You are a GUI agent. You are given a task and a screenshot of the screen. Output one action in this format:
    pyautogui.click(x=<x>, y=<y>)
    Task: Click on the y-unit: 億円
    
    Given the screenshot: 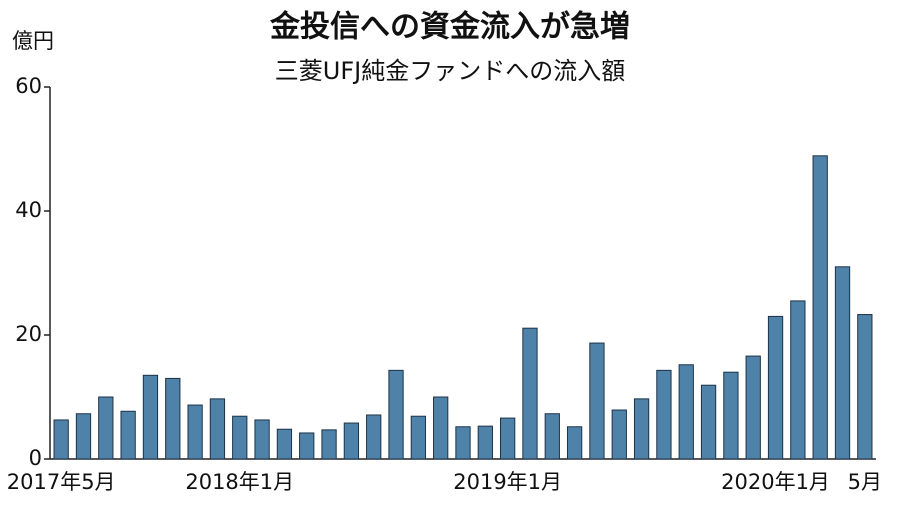 What is the action you would take?
    pyautogui.click(x=33, y=41)
    